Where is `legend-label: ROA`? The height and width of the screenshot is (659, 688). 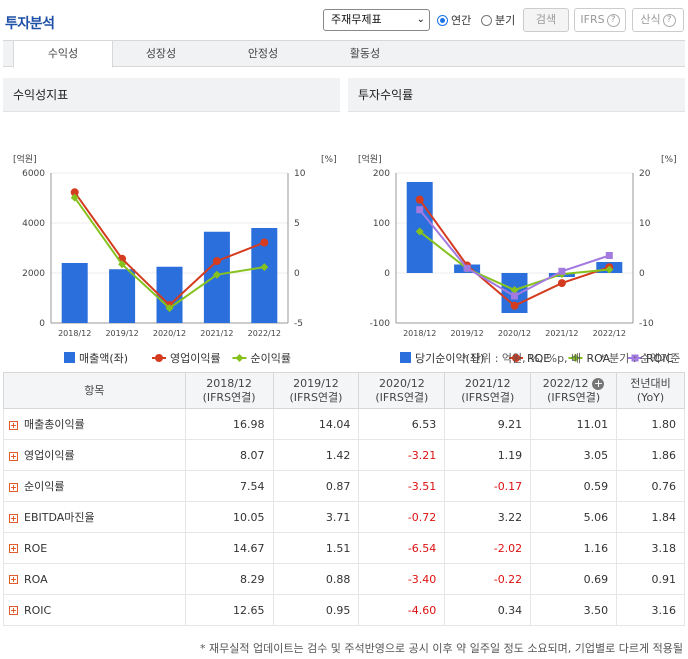
legend-label: ROA is located at coordinates (599, 358).